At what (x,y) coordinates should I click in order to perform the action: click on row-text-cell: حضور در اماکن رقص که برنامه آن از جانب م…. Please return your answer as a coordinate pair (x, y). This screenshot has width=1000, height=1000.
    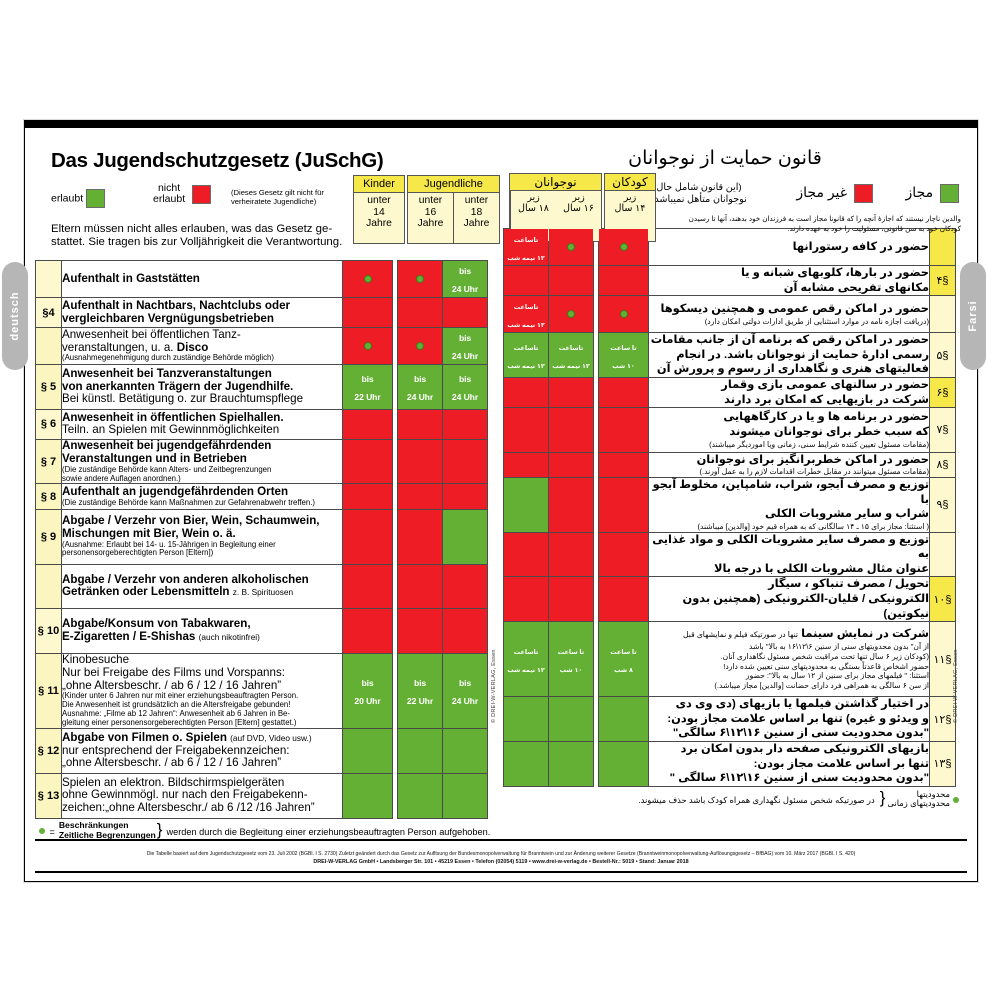
    Looking at the image, I should click on (789, 355).